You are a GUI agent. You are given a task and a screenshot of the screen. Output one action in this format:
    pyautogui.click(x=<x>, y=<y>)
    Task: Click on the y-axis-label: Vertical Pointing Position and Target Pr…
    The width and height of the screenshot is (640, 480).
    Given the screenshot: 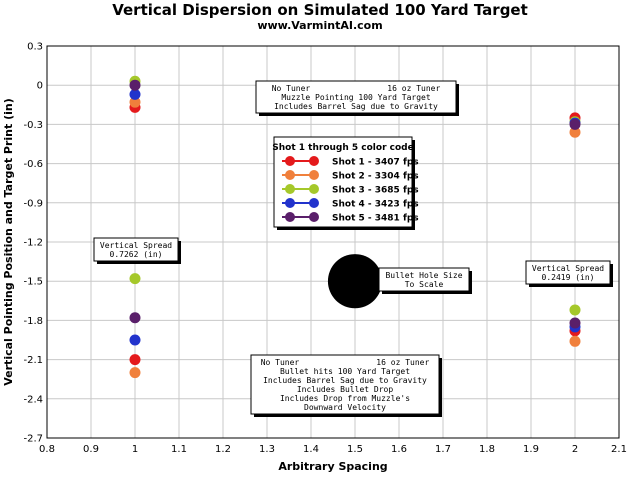 What is the action you would take?
    pyautogui.click(x=8, y=241)
    